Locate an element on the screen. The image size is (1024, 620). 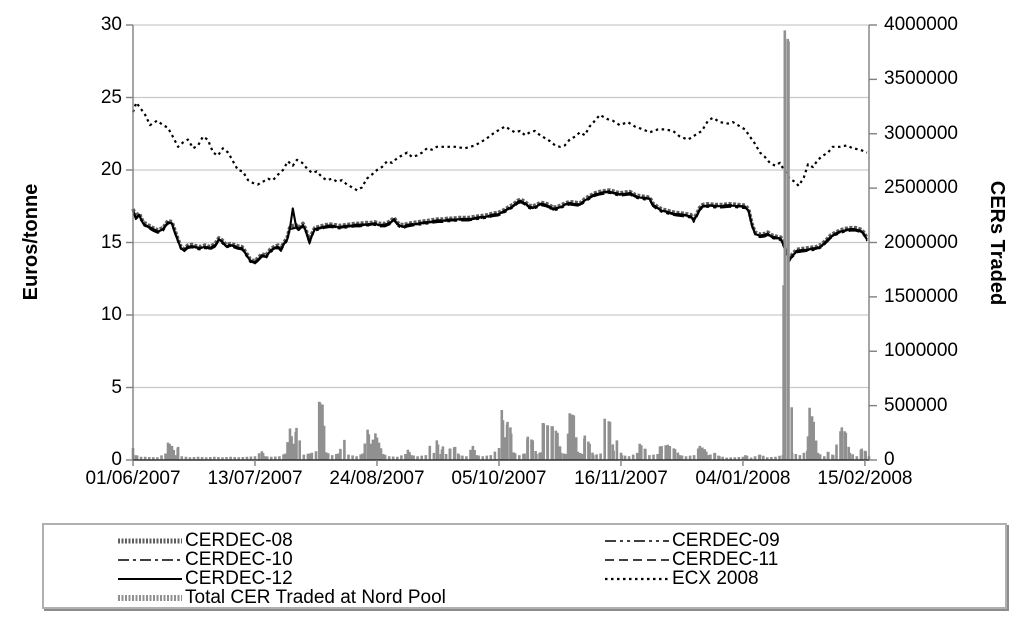
left-axis-title: Euros/tonne is located at coordinates (31, 242).